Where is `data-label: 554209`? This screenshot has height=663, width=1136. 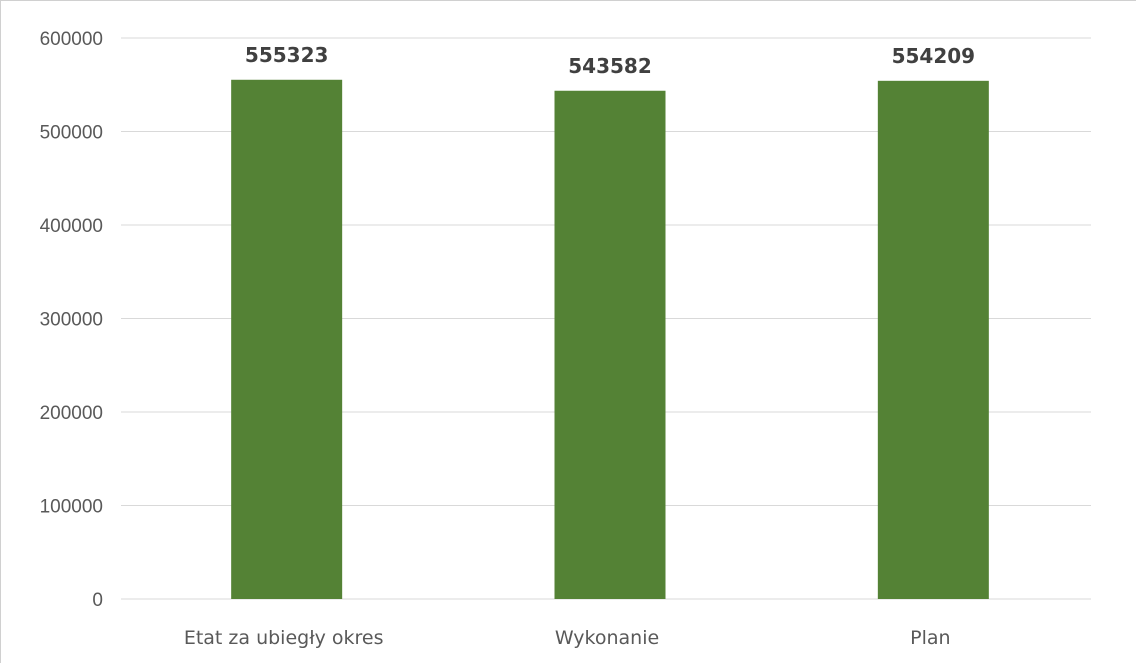
data-label: 554209 is located at coordinates (934, 56).